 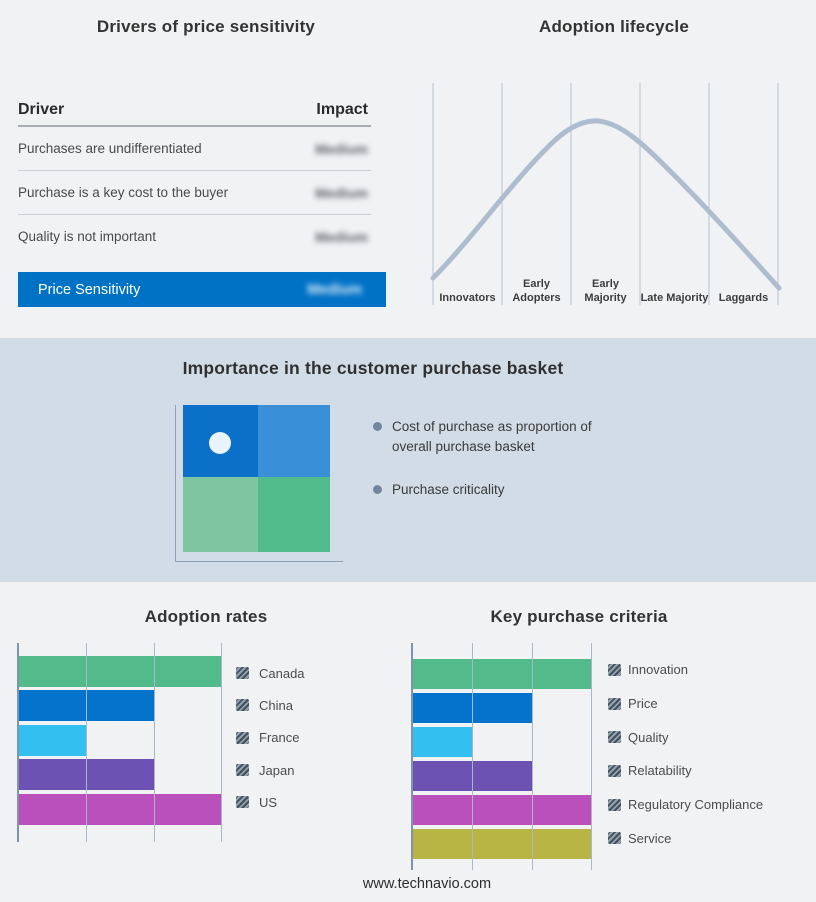 I want to click on price-sensitivity-row: Price Sensitivity Medium, so click(x=202, y=289).